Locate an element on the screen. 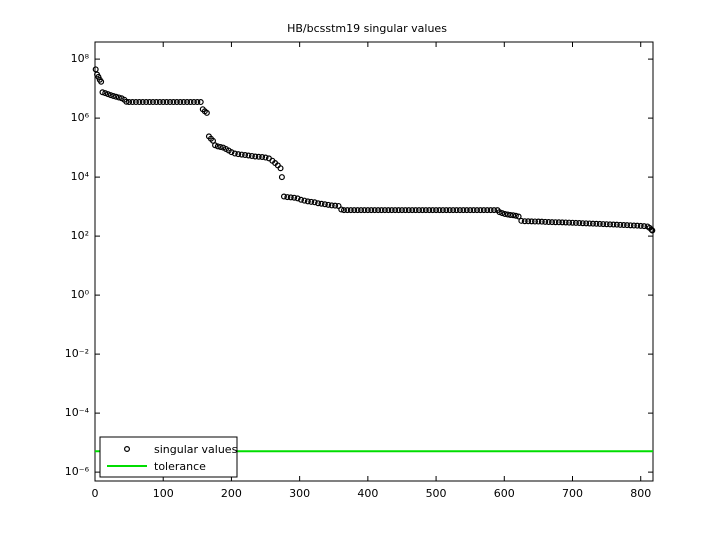 The width and height of the screenshot is (720, 540). y-tick-label: 10⁴ is located at coordinates (80, 176).